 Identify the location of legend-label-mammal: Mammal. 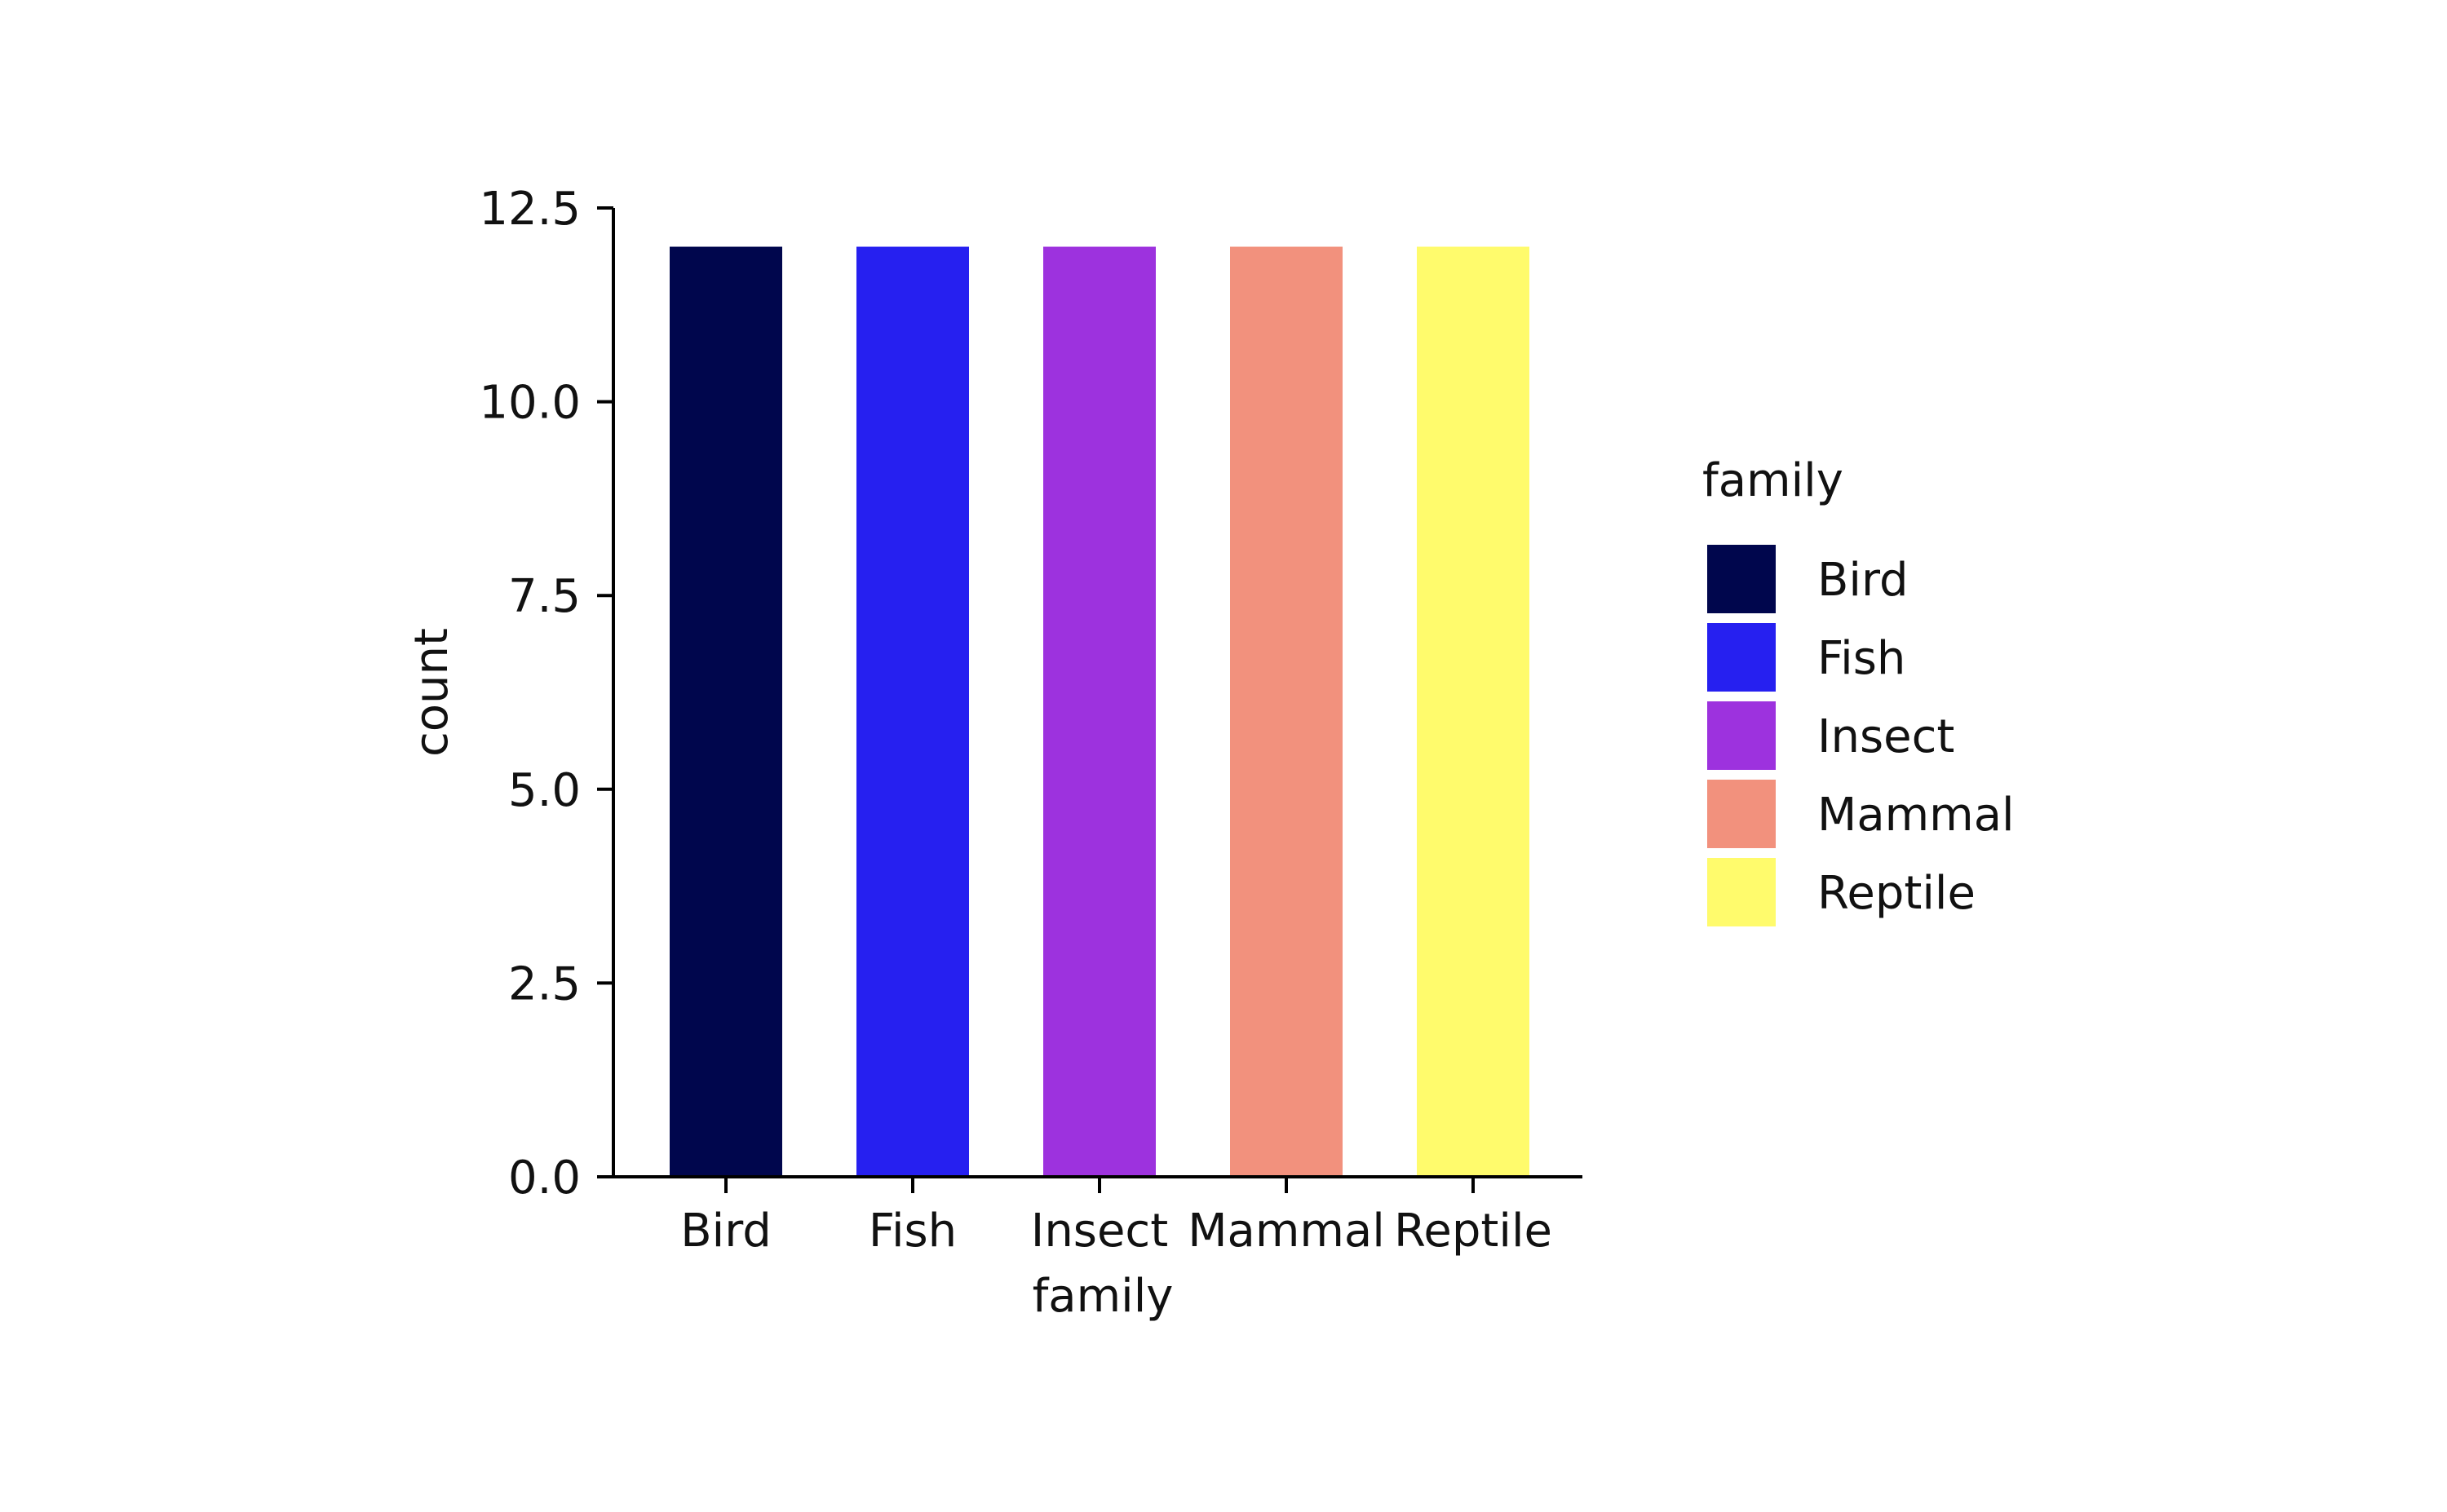
(1916, 815).